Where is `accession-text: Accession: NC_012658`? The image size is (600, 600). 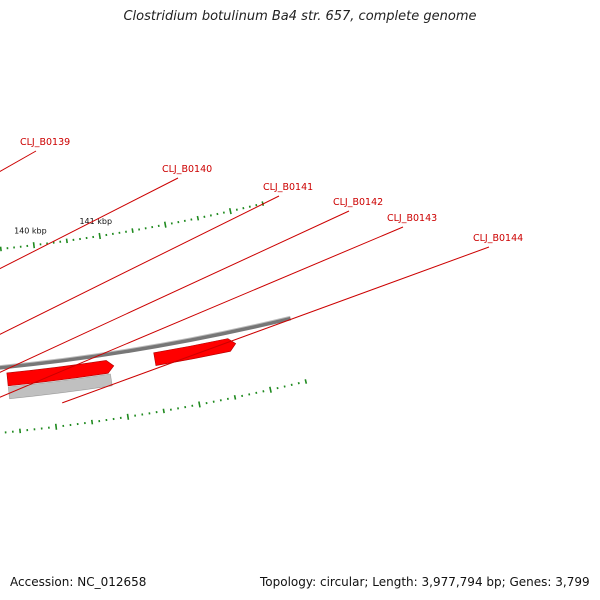
accession-text: Accession: NC_012658 is located at coordinates (78, 582).